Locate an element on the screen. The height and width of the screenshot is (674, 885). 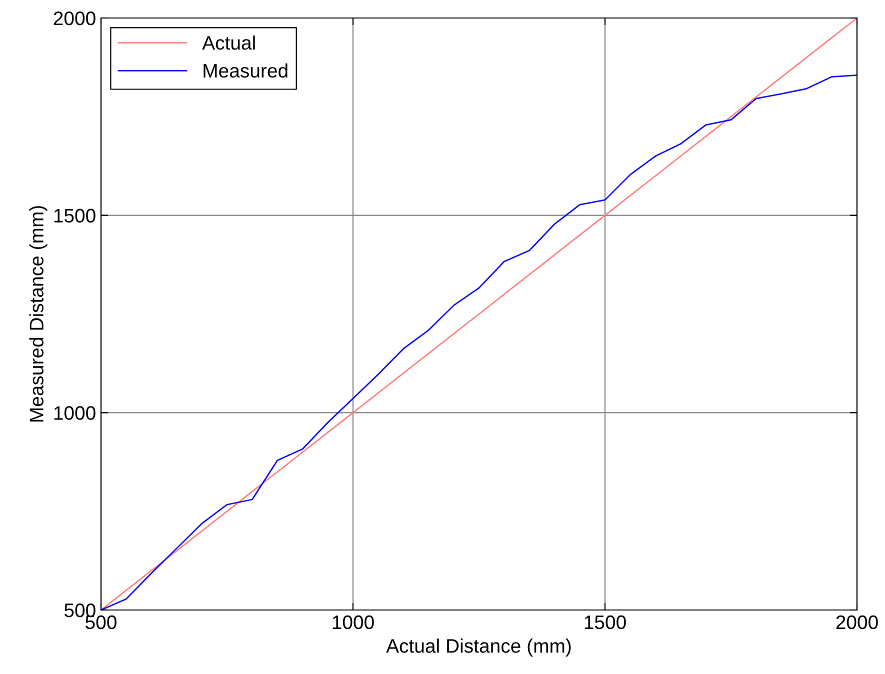
x-axis-title: Actual Distance (mm) is located at coordinates (478, 647).